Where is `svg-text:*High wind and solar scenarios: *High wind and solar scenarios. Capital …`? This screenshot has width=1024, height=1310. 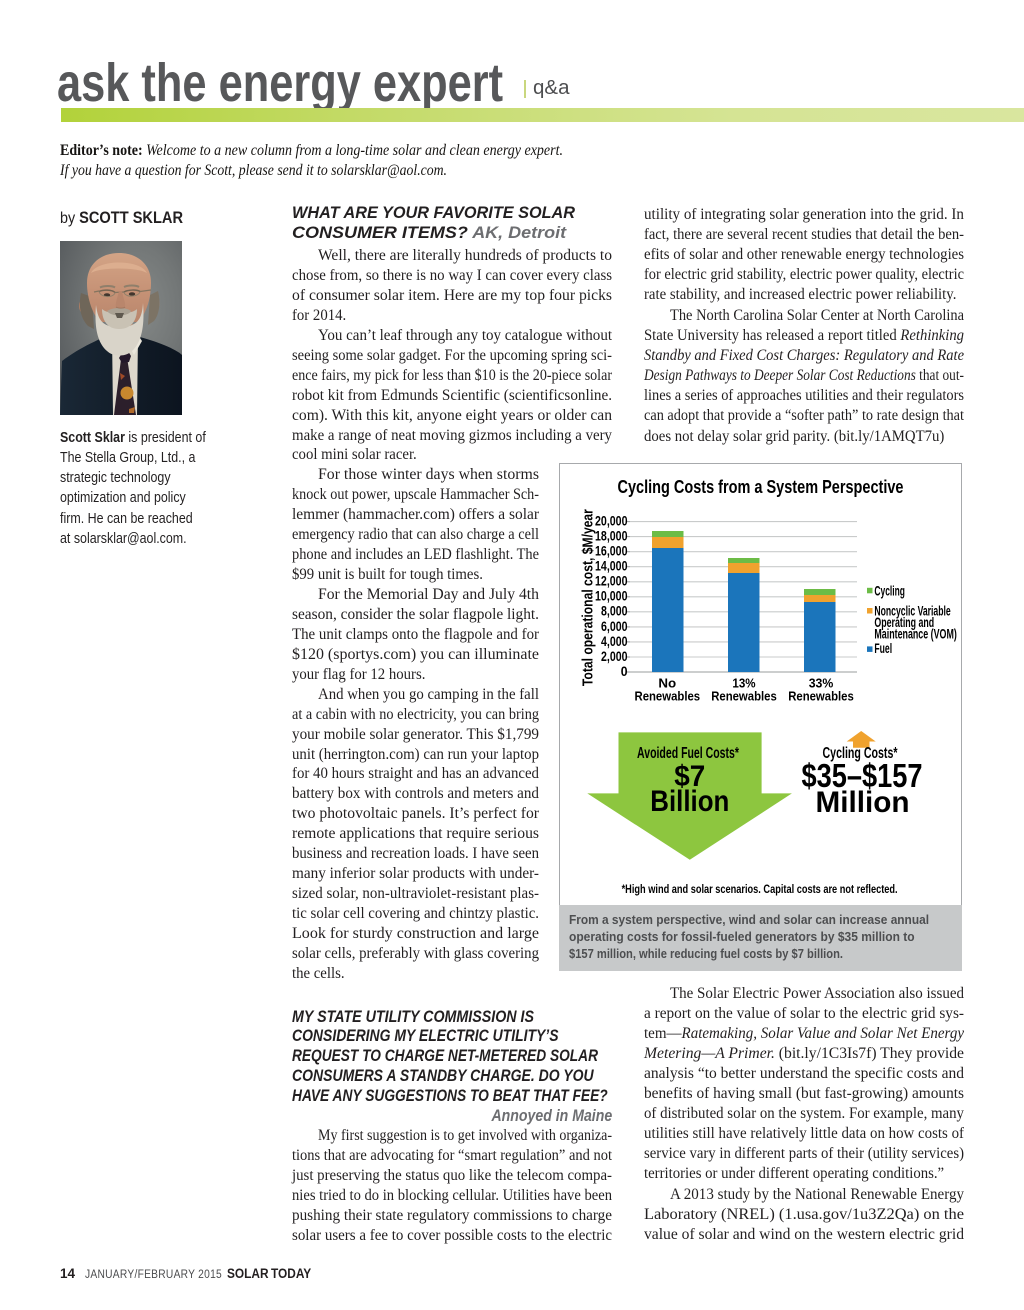 svg-text:*High wind and solar scenarios: *High wind and solar scenarios. Capital … is located at coordinates (760, 889).